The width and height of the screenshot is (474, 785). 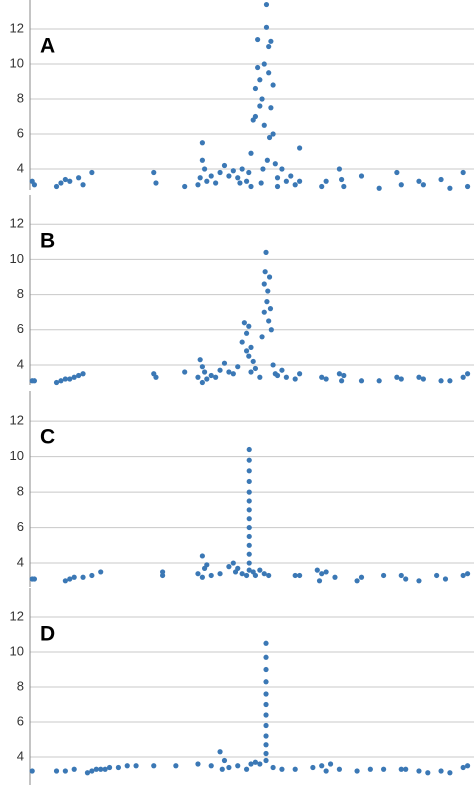 I want to click on y-tick-label: 4, so click(x=20, y=363).